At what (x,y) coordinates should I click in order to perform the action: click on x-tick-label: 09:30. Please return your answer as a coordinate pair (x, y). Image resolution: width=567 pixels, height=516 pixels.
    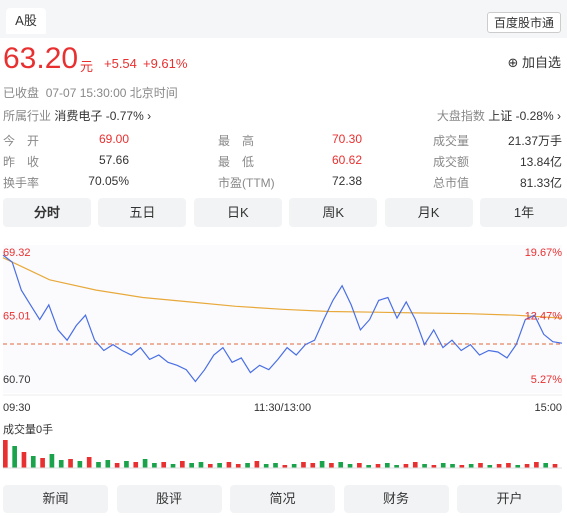
    Looking at the image, I should click on (17, 408).